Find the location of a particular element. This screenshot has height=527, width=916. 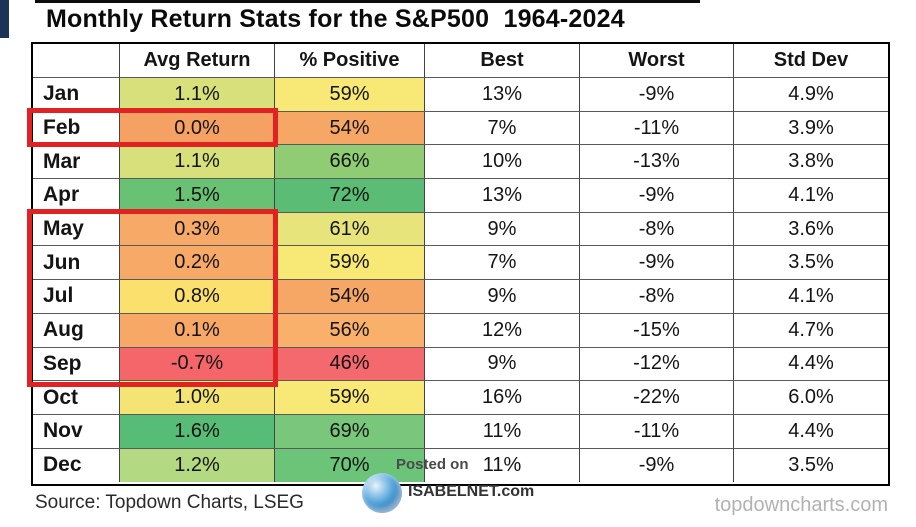

isabelnet-logo-icon is located at coordinates (382, 493).